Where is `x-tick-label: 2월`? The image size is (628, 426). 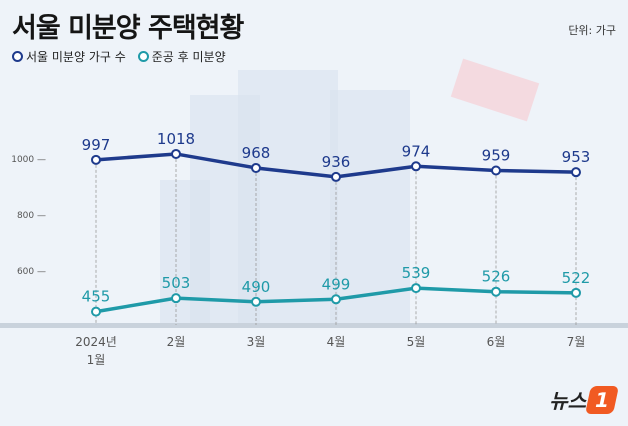 x-tick-label: 2월 is located at coordinates (176, 342).